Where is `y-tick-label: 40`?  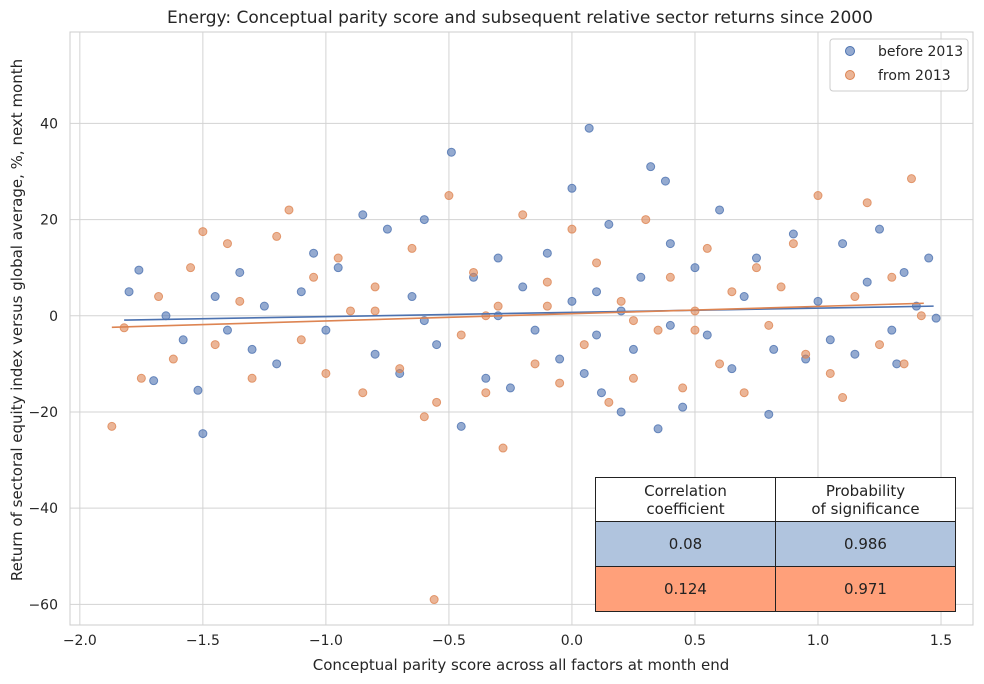 y-tick-label: 40 is located at coordinates (49, 124).